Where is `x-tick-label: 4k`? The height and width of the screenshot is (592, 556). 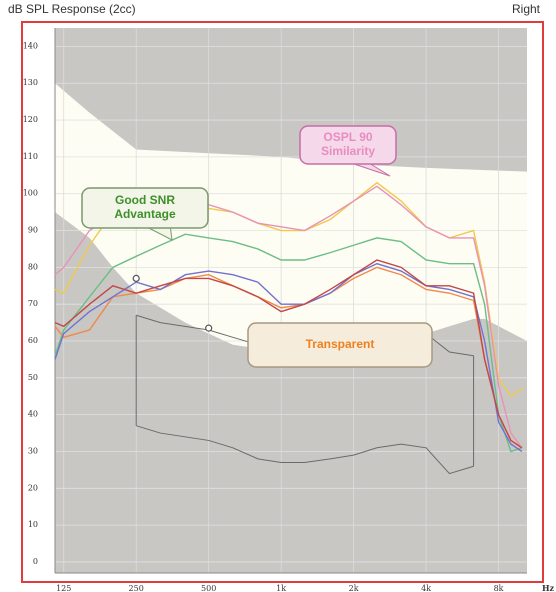
x-tick-label: 4k is located at coordinates (426, 588).